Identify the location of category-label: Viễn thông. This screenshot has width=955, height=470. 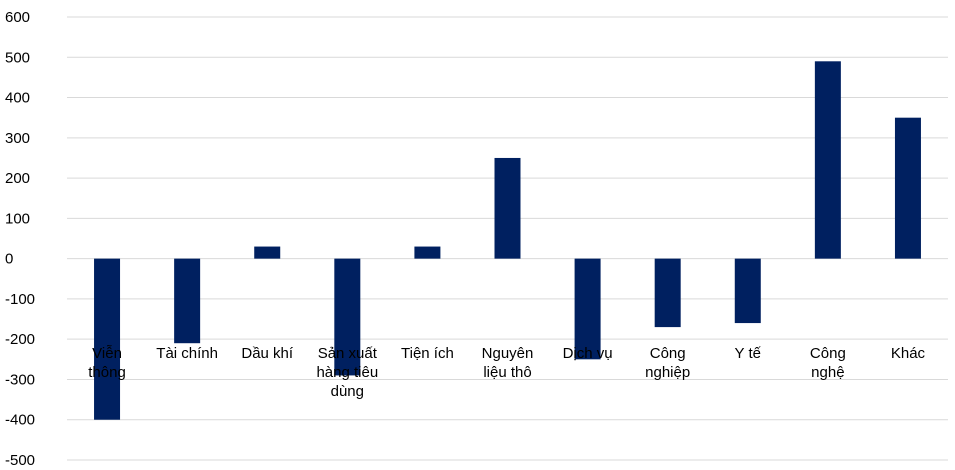
(107, 363).